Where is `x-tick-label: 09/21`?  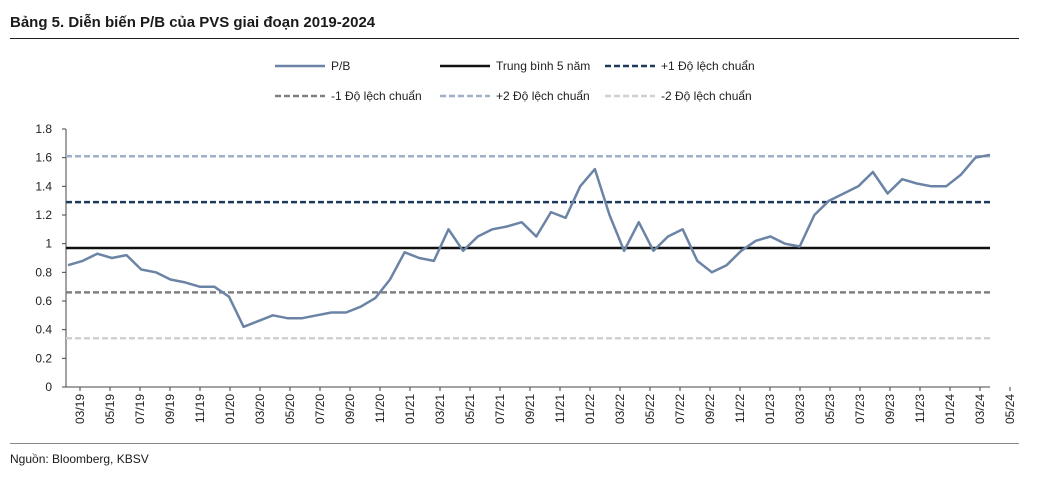
x-tick-label: 09/21 is located at coordinates (530, 409).